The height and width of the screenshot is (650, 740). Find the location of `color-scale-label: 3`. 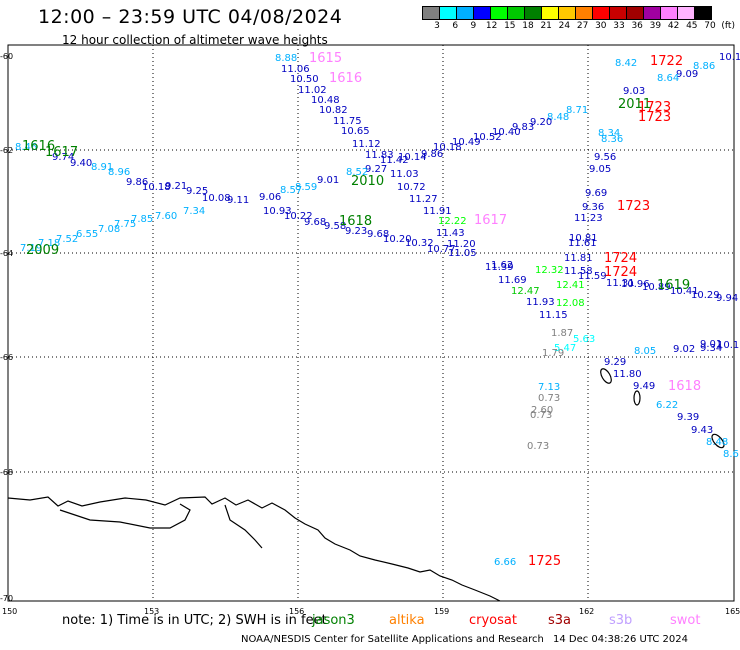

color-scale-label: 3 is located at coordinates (437, 26).